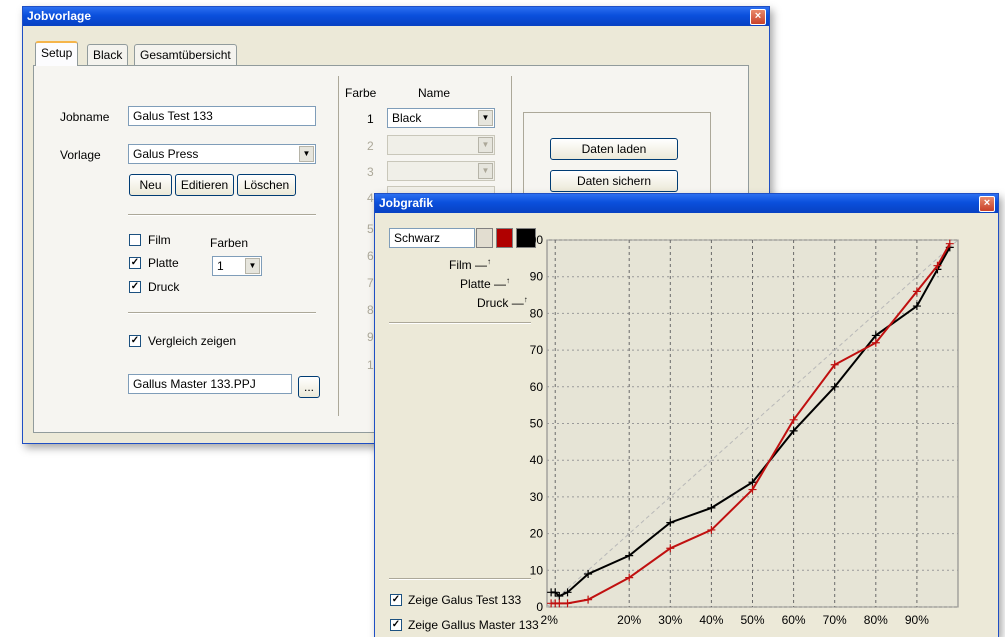  I want to click on farbe-num: 7, so click(370, 283).